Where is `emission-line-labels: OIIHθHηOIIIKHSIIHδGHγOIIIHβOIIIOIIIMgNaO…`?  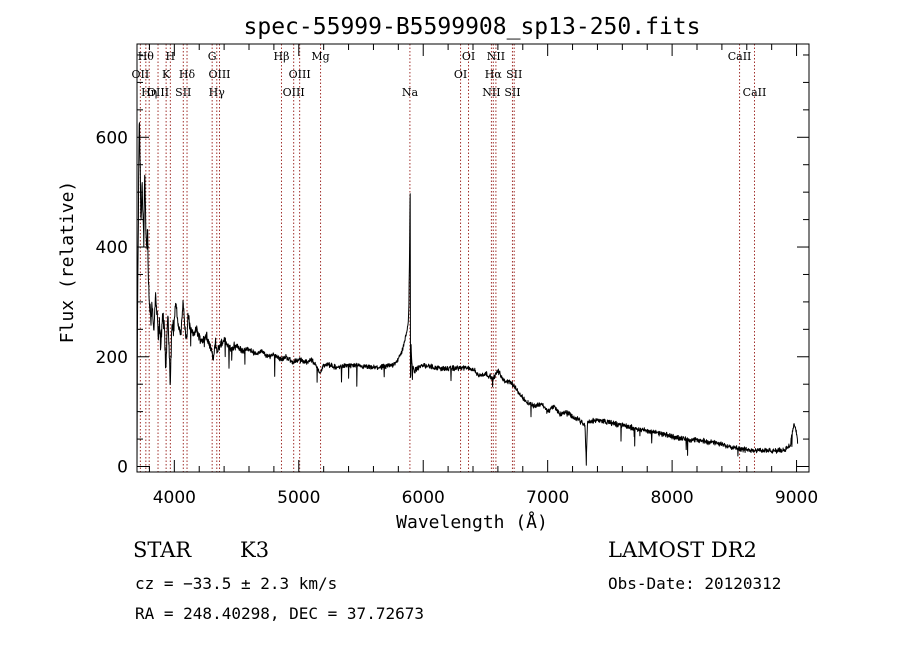
emission-line-labels: OIIHθHηOIIIKHSIIHδGHγOIIIHβOIIIOIIIMgNaO… is located at coordinates (449, 74).